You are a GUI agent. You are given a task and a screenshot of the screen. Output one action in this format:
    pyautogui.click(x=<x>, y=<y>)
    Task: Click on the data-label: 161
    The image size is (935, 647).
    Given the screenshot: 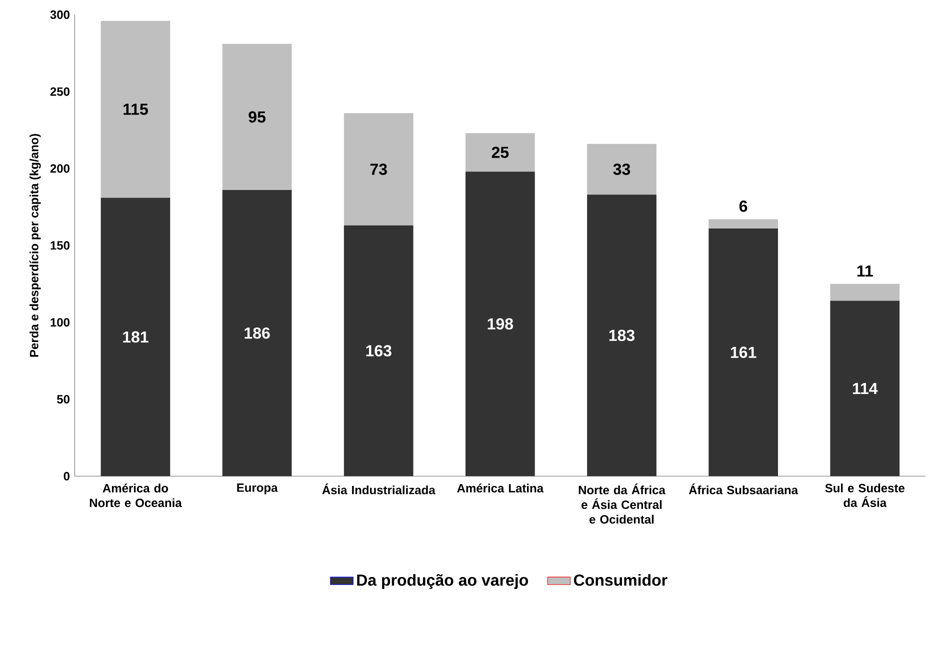 What is the action you would take?
    pyautogui.click(x=743, y=352)
    